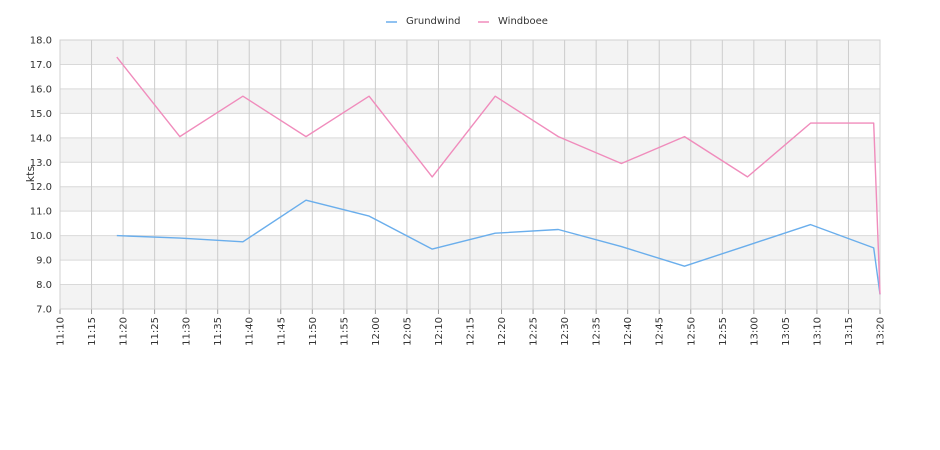 The height and width of the screenshot is (450, 940). What do you see at coordinates (41, 138) in the screenshot?
I see `y-tick-label: 14.0` at bounding box center [41, 138].